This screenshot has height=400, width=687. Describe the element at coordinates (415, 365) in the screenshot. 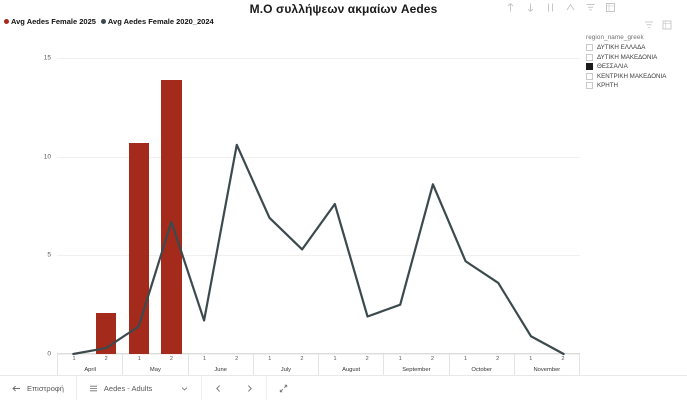

I see `x-axis-month-group: 1 2 September` at that location.